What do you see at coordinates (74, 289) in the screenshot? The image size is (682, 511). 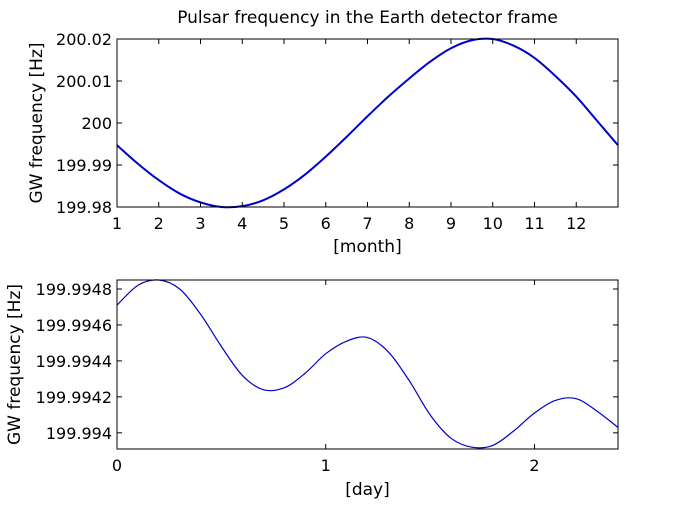 I see `y-tick-label: 199.9948` at bounding box center [74, 289].